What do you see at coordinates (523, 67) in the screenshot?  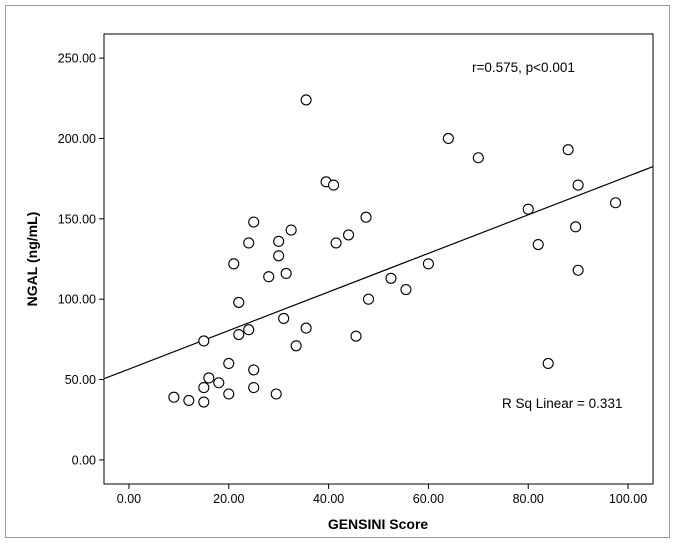 I see `correlation-annotation: r=0.575, p<0.001` at bounding box center [523, 67].